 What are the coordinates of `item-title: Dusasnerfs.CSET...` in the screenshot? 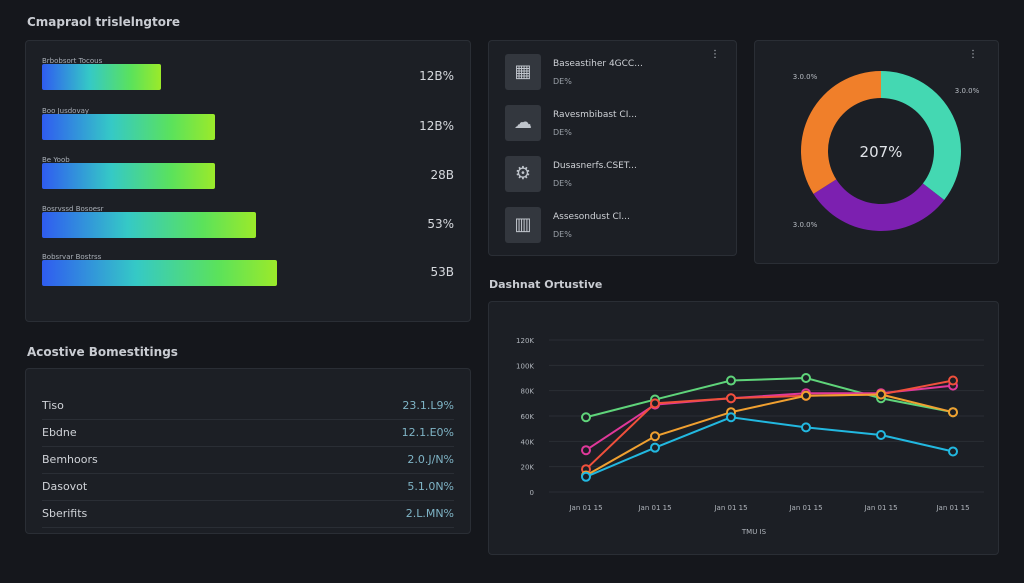 It's located at (595, 166).